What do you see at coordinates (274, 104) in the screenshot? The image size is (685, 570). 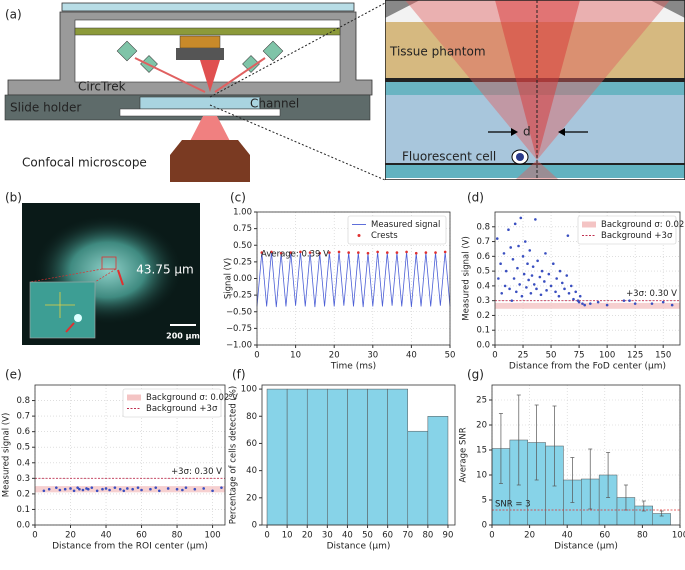 I see `label: Channel` at bounding box center [274, 104].